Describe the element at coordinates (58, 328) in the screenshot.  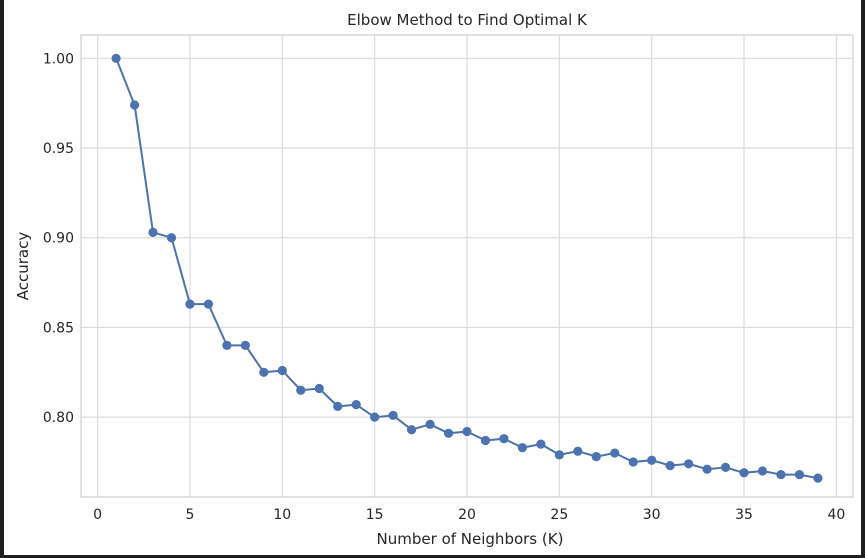
I see `y-tick-label: 0.85` at that location.